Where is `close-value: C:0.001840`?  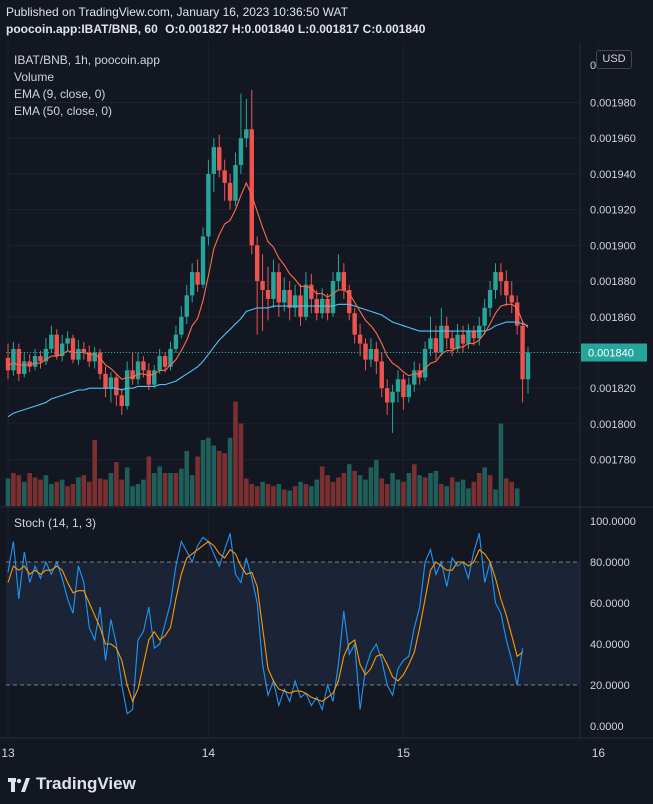 close-value: C:0.001840 is located at coordinates (394, 29).